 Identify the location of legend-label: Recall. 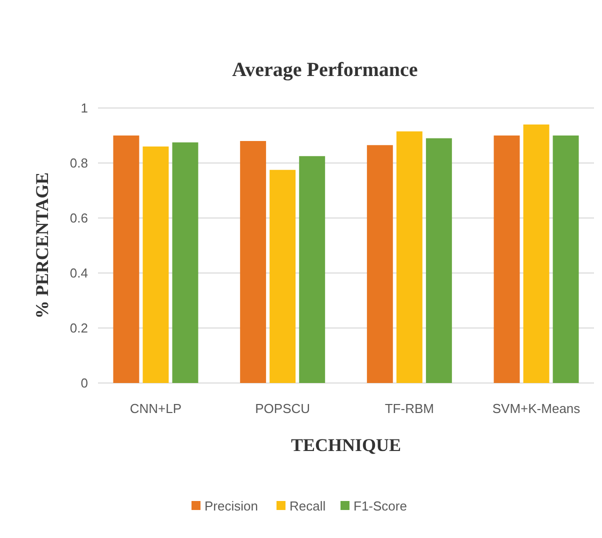
(308, 506).